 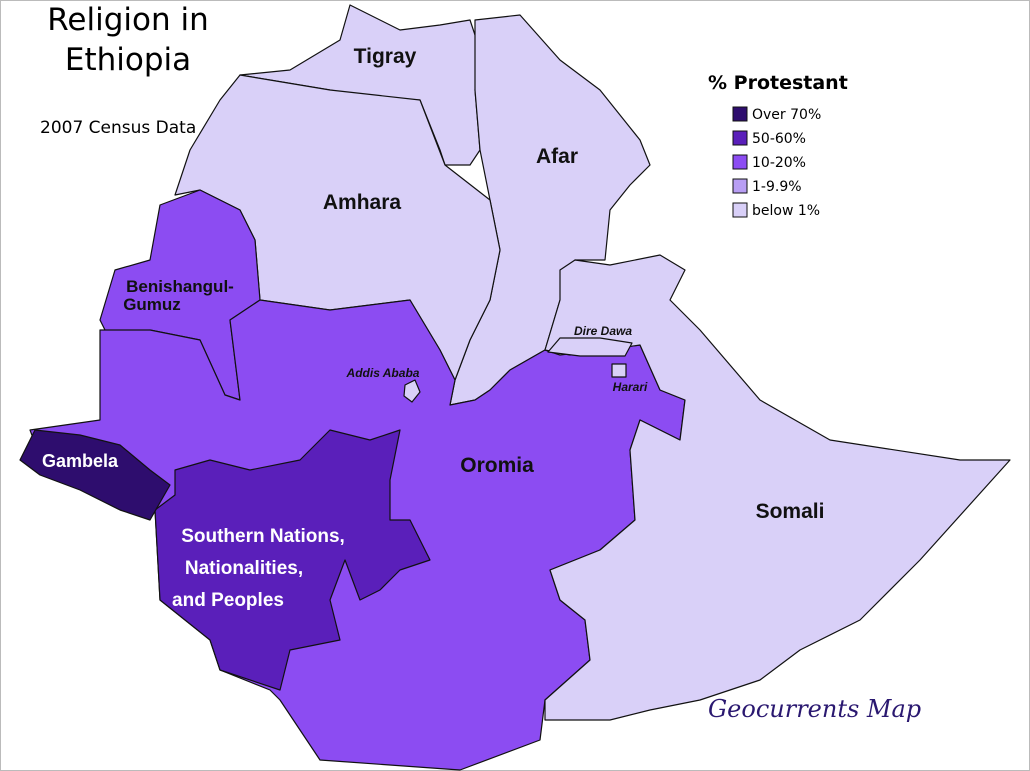 I want to click on legend-label: below 1%, so click(x=786, y=211).